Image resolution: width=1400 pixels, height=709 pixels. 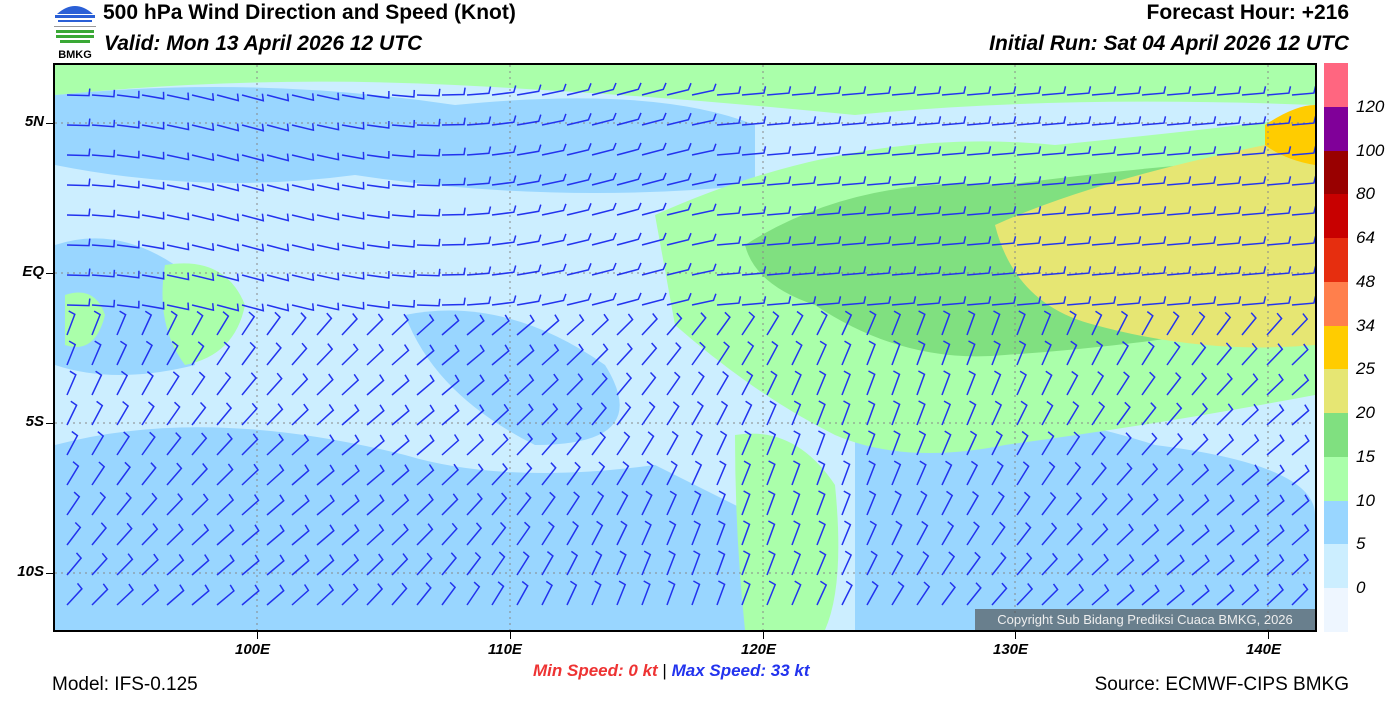 What do you see at coordinates (49, 423) in the screenshot?
I see `lat-tick-mark` at bounding box center [49, 423].